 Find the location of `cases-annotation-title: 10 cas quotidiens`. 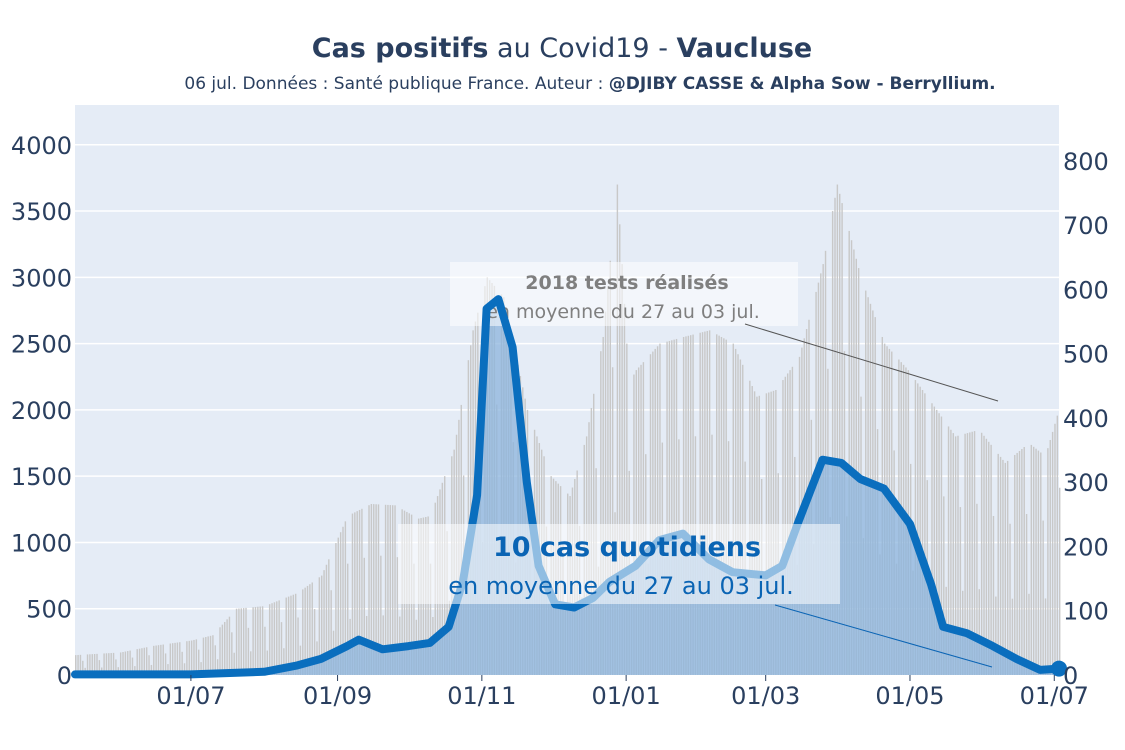

cases-annotation-title: 10 cas quotidiens is located at coordinates (627, 547).